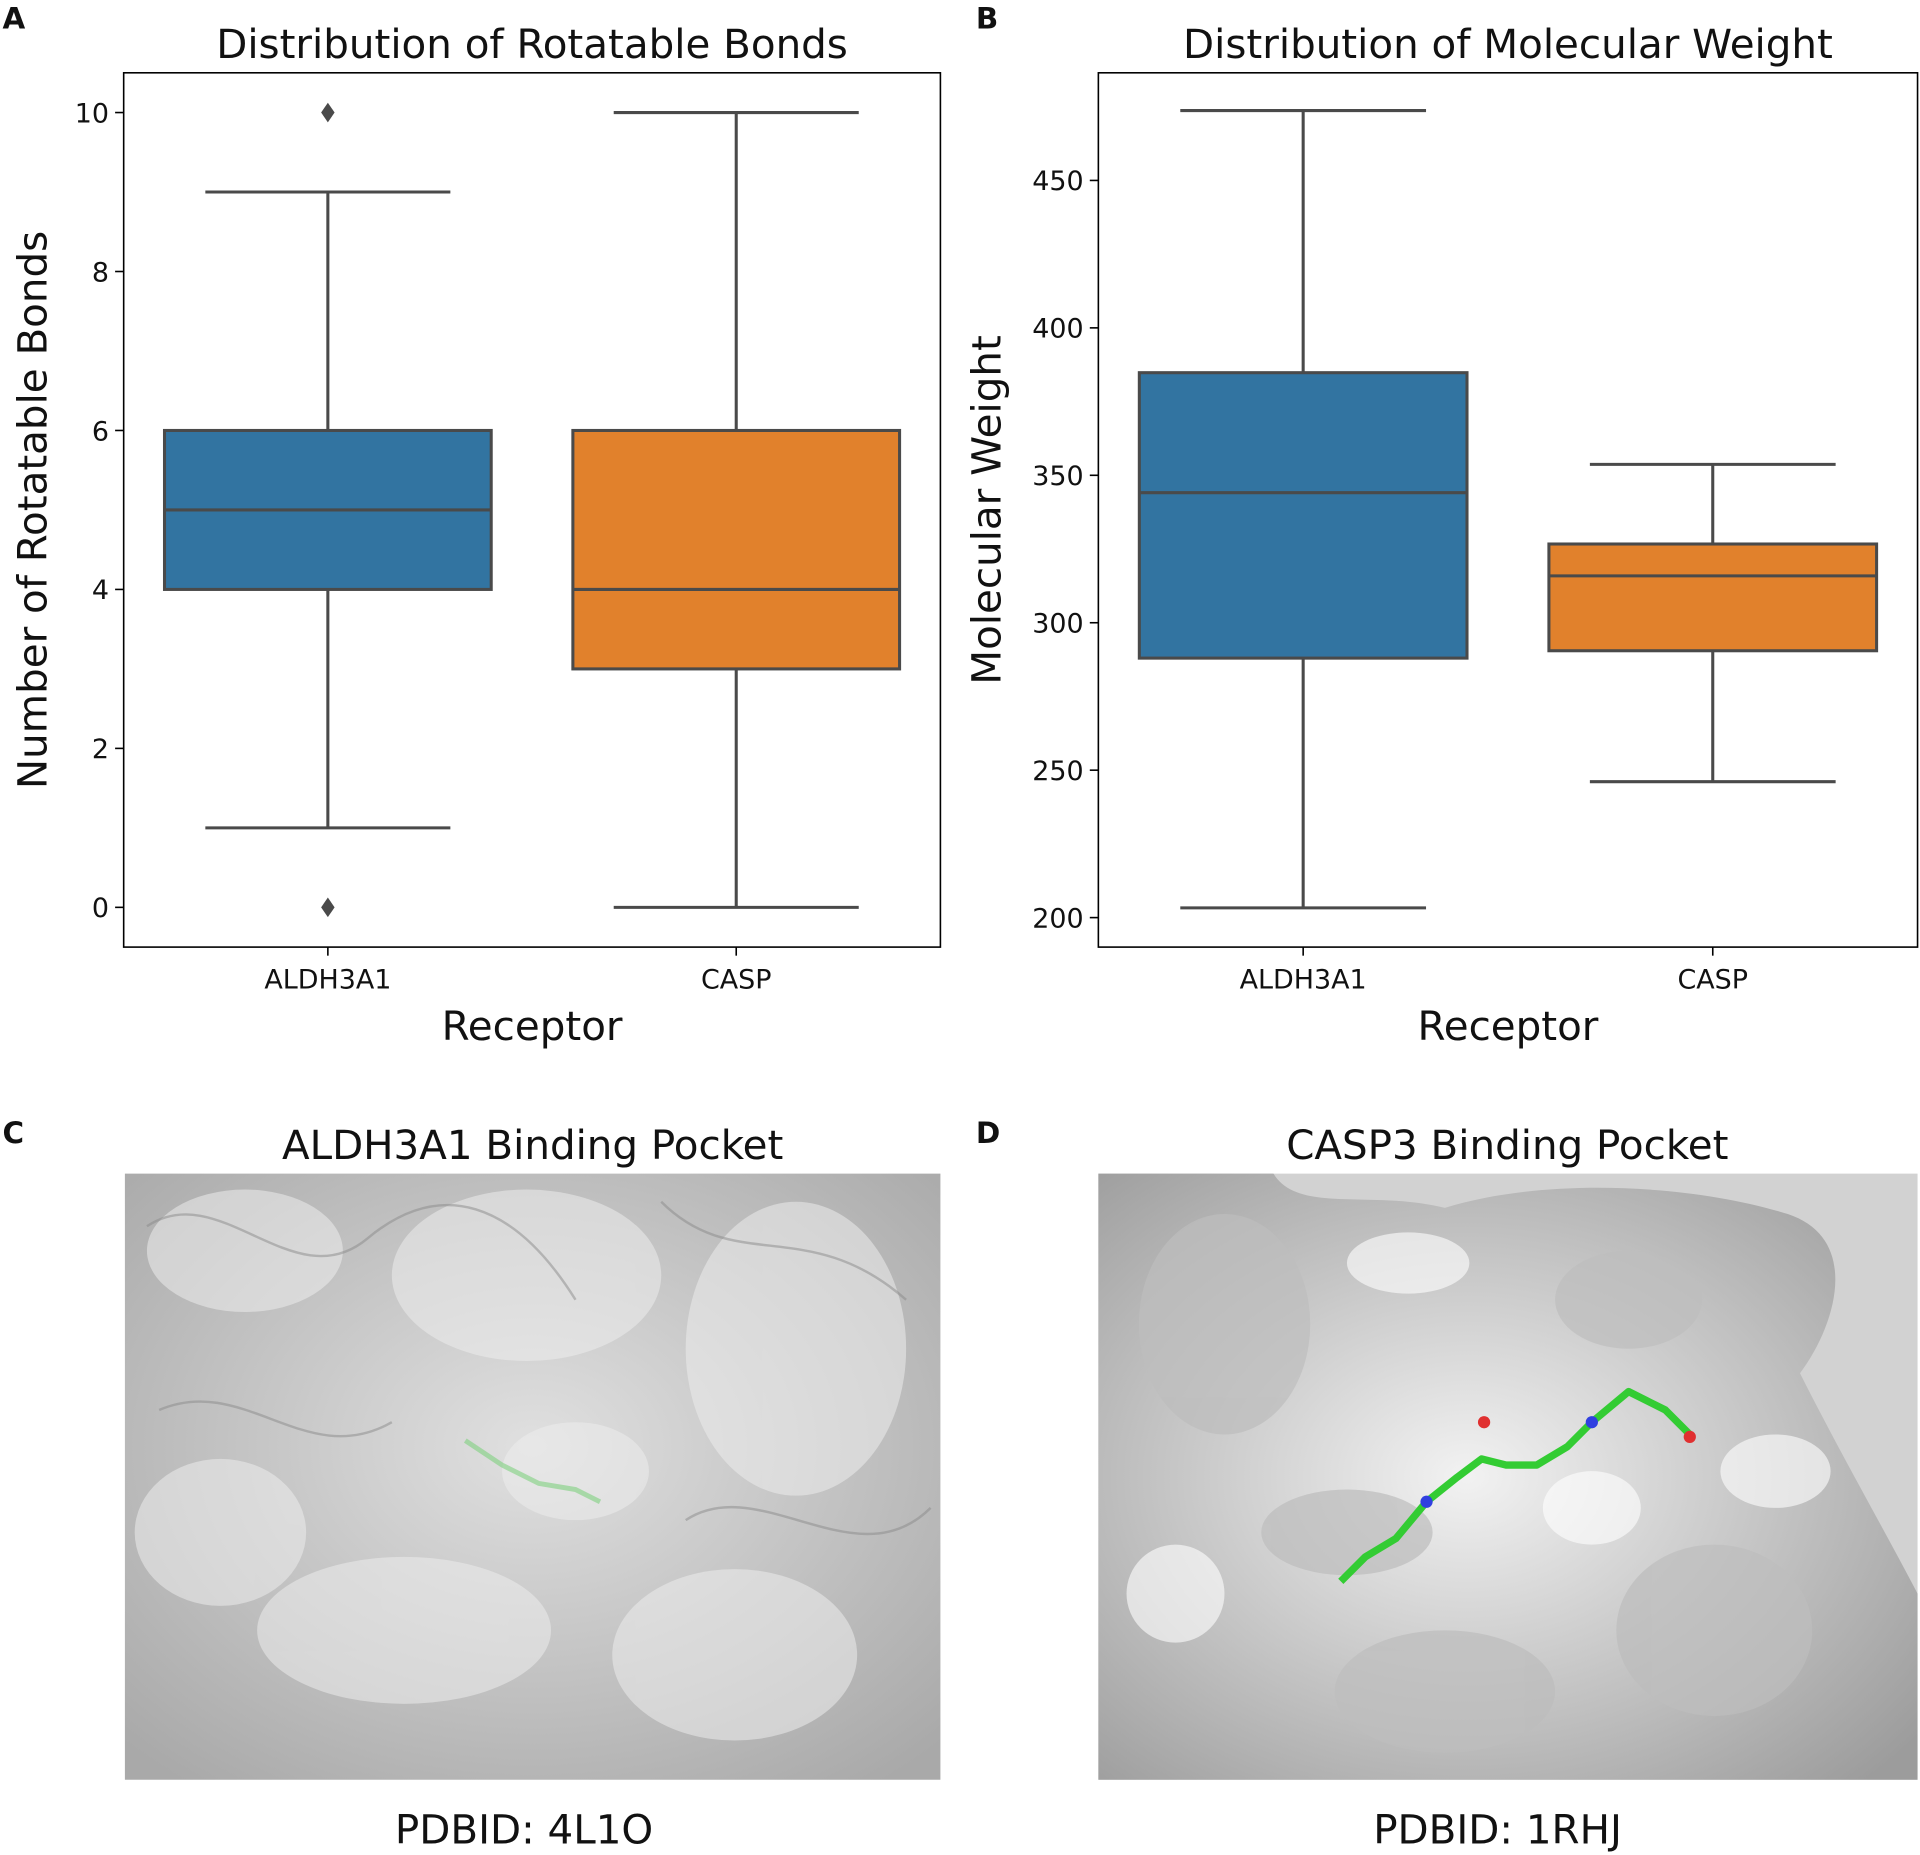 The width and height of the screenshot is (1920, 1855). What do you see at coordinates (1057, 624) in the screenshot?
I see `y-tick-label: 300` at bounding box center [1057, 624].